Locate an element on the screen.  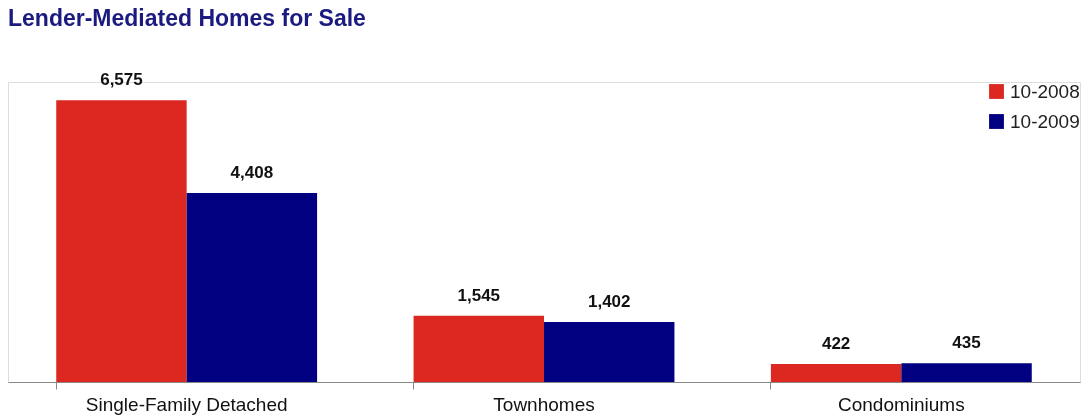
chart-title: Lender-Mediated Homes for Sale is located at coordinates (187, 18).